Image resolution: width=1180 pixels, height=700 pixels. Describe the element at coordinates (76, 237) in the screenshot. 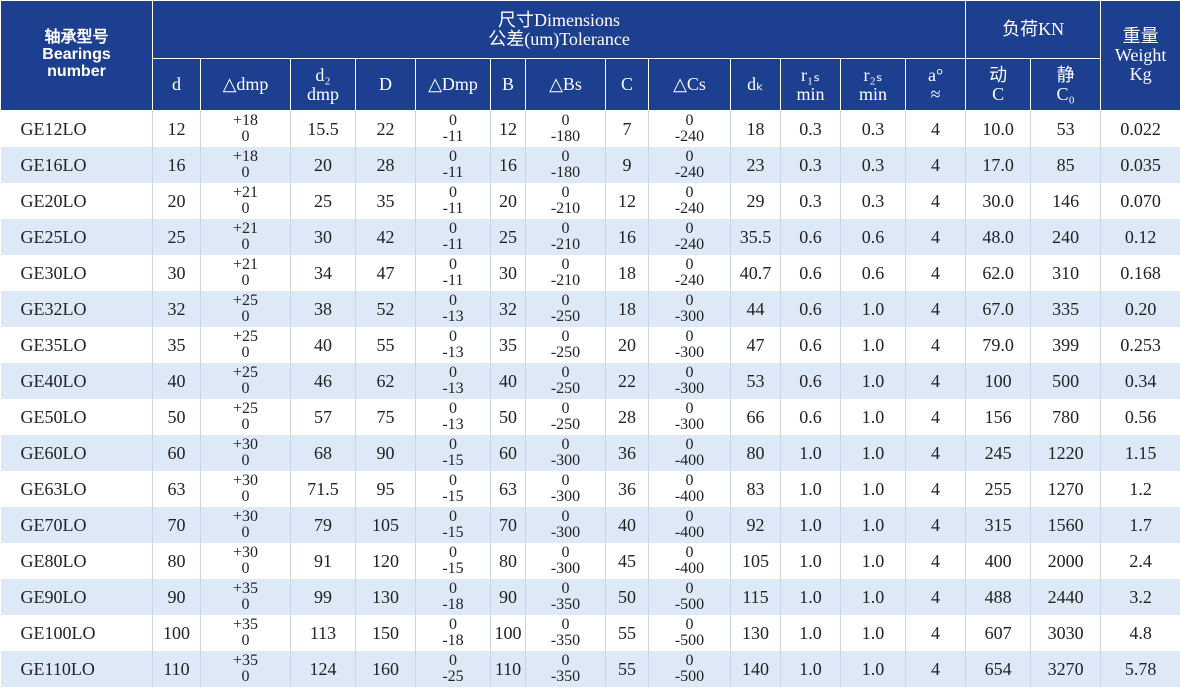

I see `bearing-name: GE25LO` at that location.